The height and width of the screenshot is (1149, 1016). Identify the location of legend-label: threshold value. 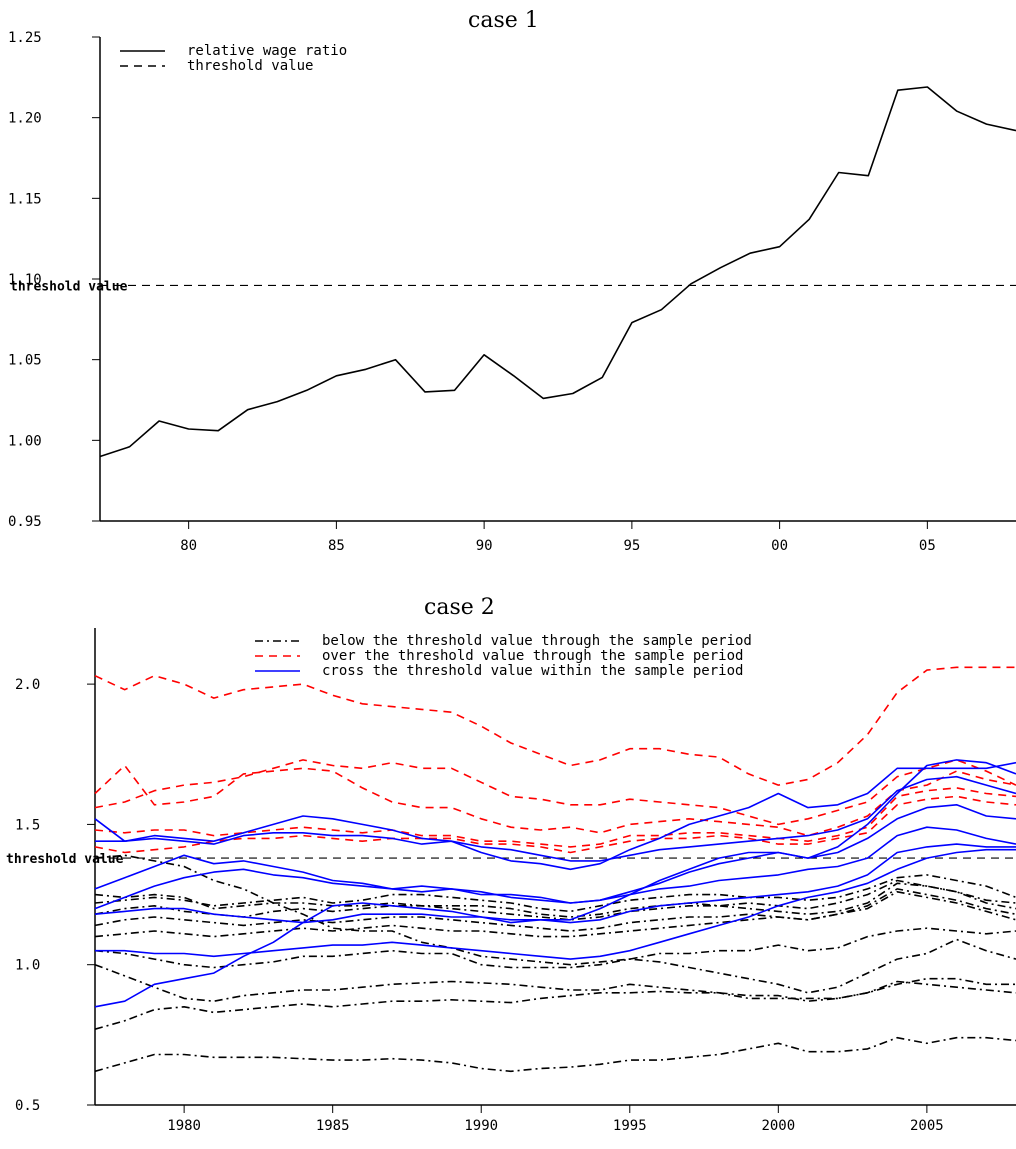
(250, 66).